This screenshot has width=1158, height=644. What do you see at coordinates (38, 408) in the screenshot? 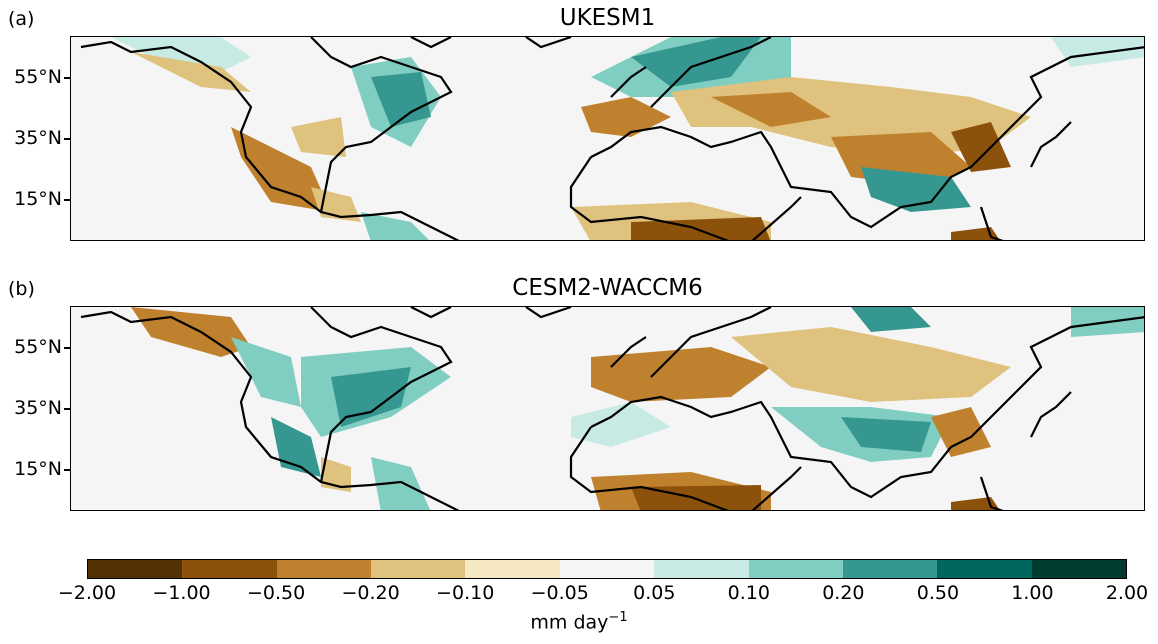
I see `lat-label-b-35: 35°N` at bounding box center [38, 408].